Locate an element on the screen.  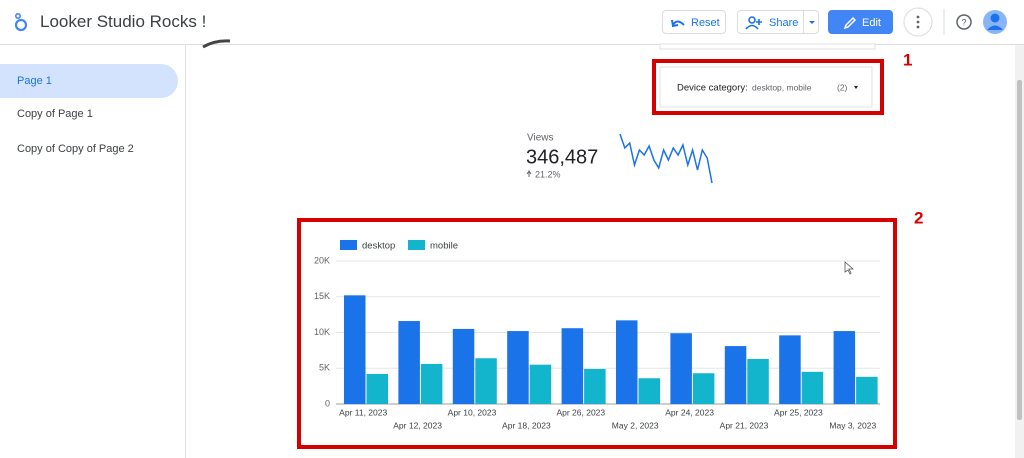
scorecard-value: 346,487 is located at coordinates (562, 157).